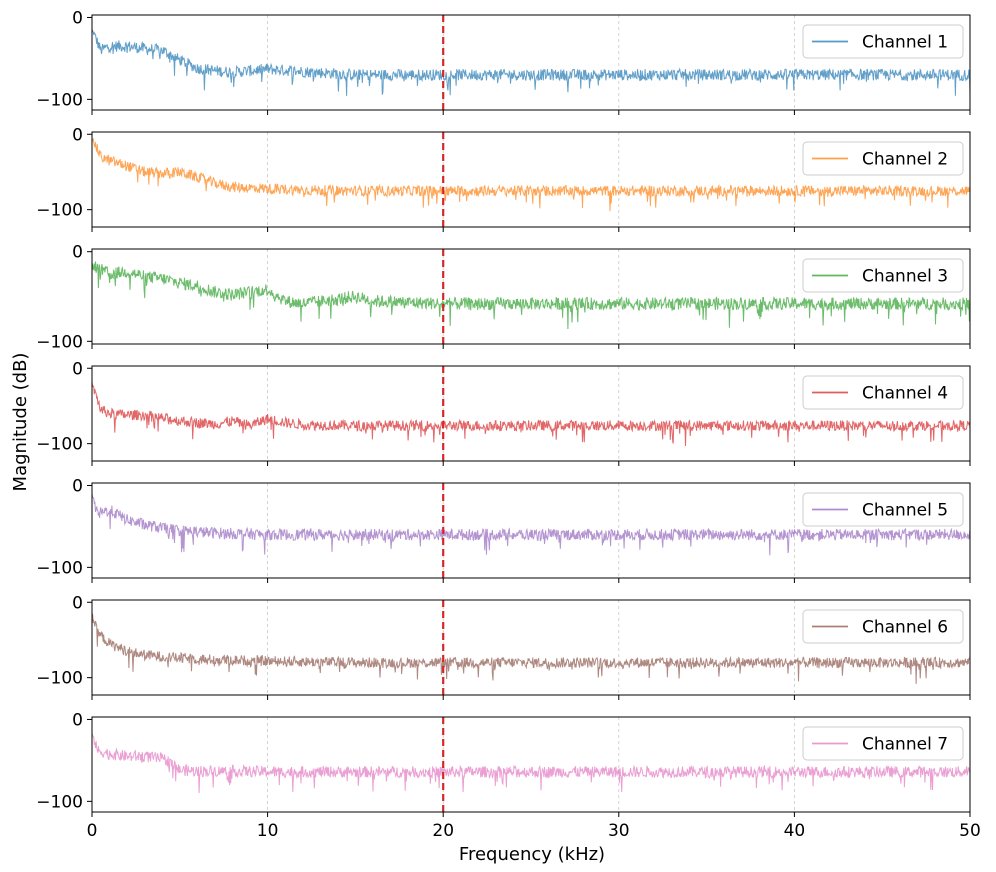 Image resolution: width=996 pixels, height=872 pixels. I want to click on x-tick-label: 20, so click(443, 831).